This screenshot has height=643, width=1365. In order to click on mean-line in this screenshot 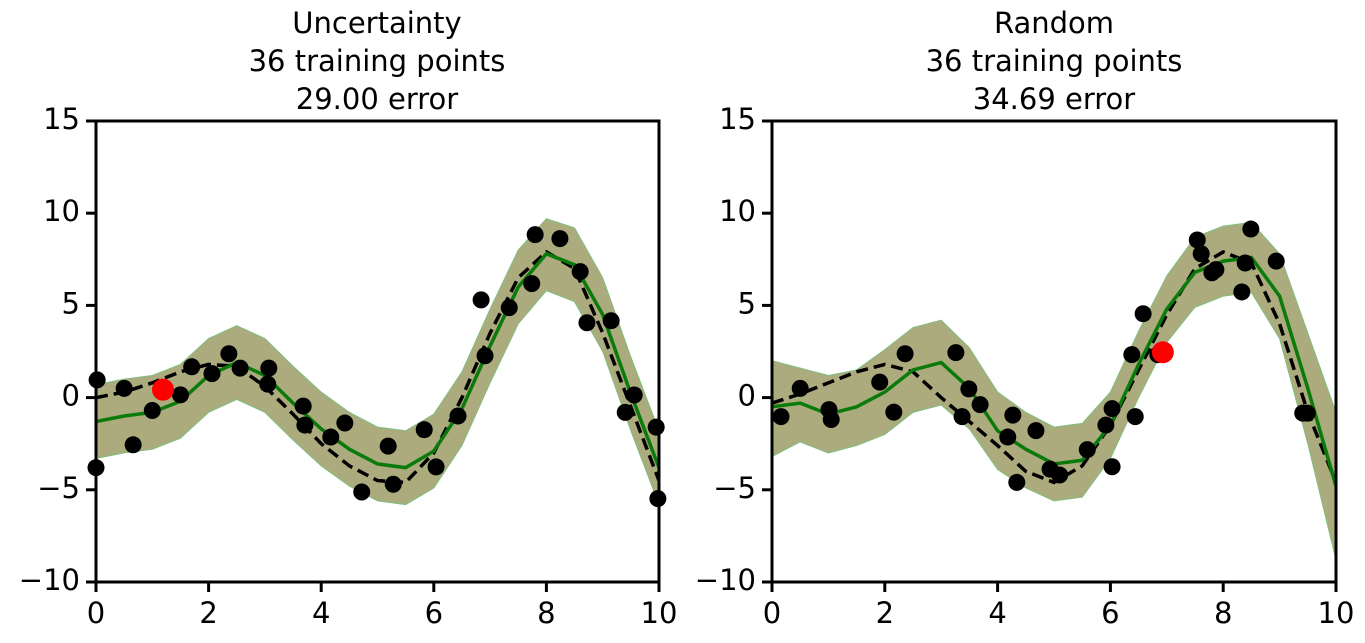, I will do `click(377, 360)`.